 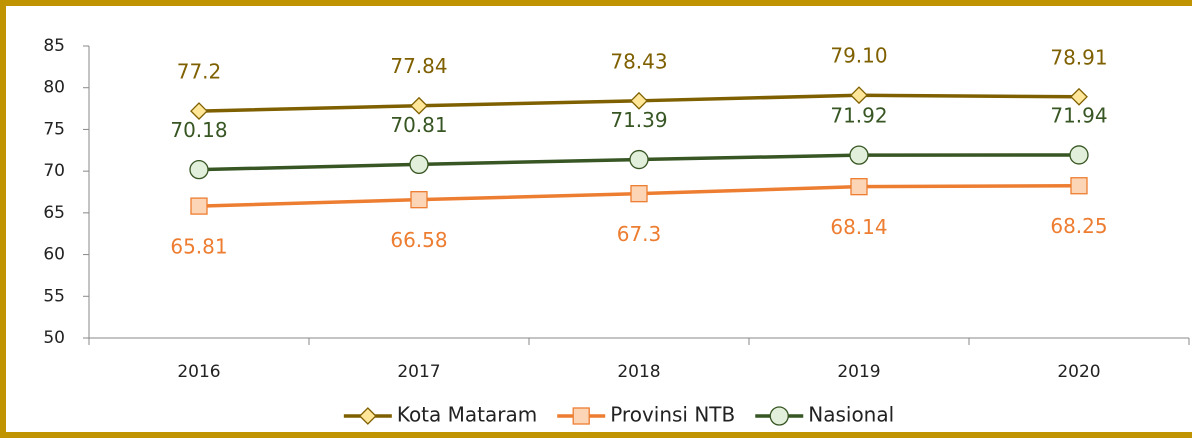 What do you see at coordinates (638, 61) in the screenshot?
I see `value-label: 78.43` at bounding box center [638, 61].